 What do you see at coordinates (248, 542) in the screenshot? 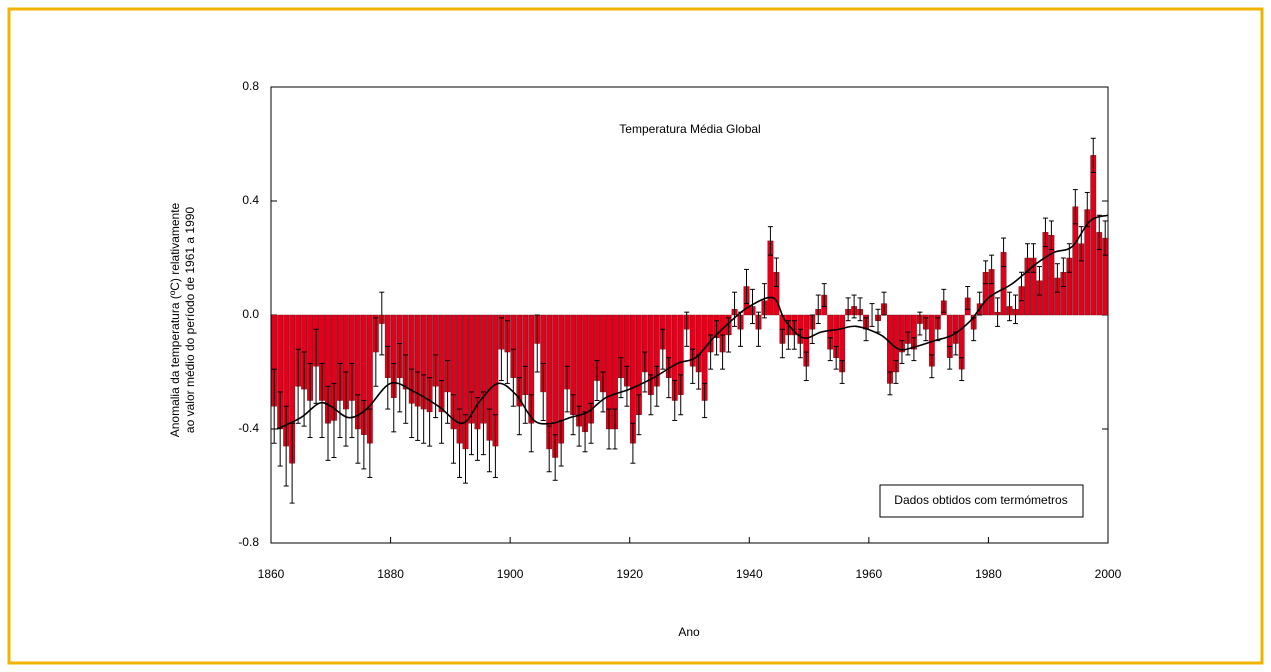
I see `y-tick-label: -0.8` at bounding box center [248, 542].